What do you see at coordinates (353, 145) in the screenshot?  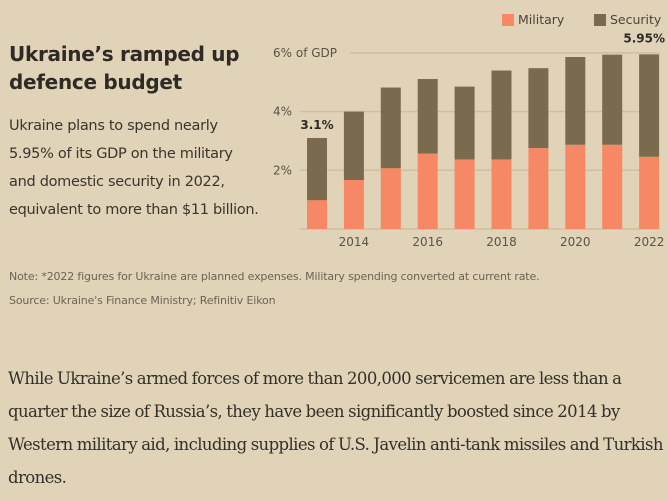 I see `bar-security-2014` at bounding box center [353, 145].